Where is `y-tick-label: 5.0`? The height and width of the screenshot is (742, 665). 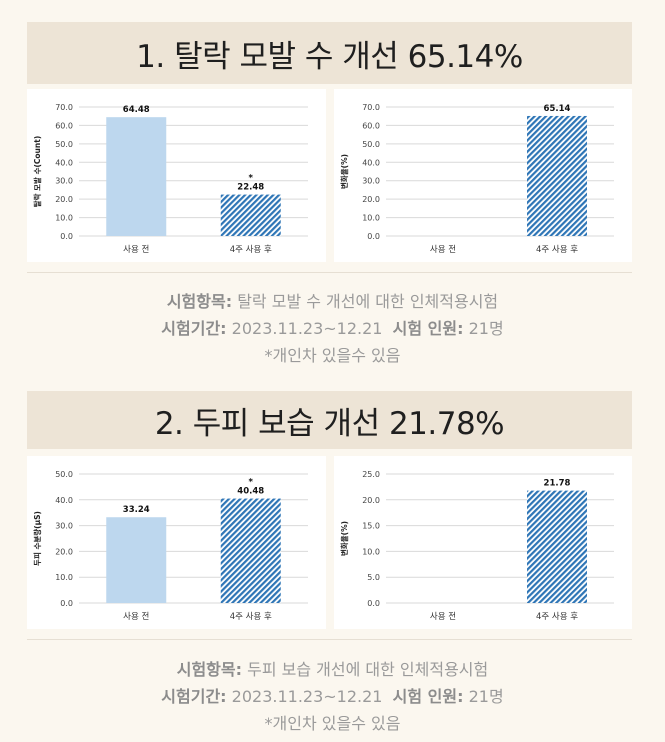 y-tick-label: 5.0 is located at coordinates (373, 577).